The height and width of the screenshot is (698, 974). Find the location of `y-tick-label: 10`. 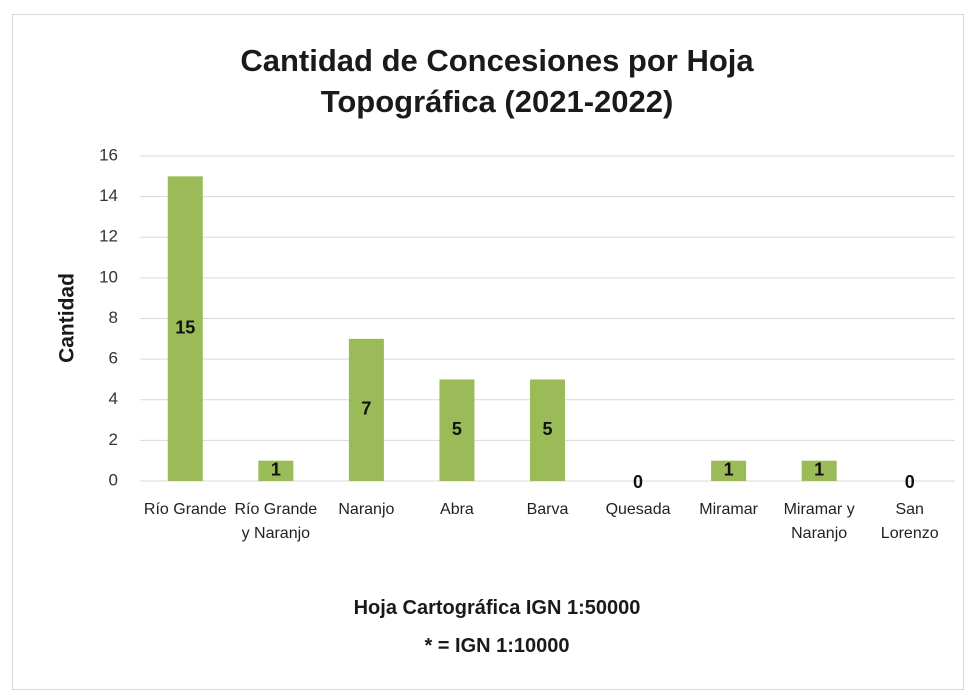

y-tick-label: 10 is located at coordinates (108, 276).